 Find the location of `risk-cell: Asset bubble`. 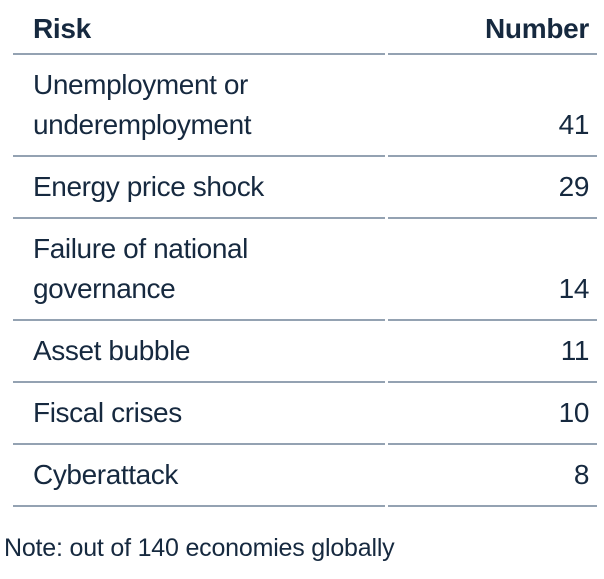

risk-cell: Asset bubble is located at coordinates (199, 352).